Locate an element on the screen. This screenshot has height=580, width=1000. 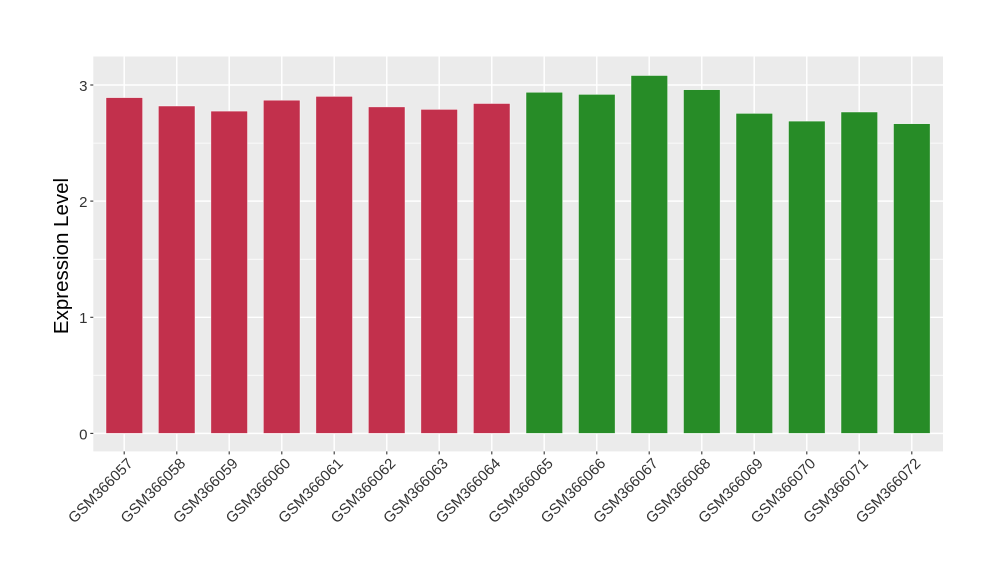
svg-text: 1 is located at coordinates (83, 318).